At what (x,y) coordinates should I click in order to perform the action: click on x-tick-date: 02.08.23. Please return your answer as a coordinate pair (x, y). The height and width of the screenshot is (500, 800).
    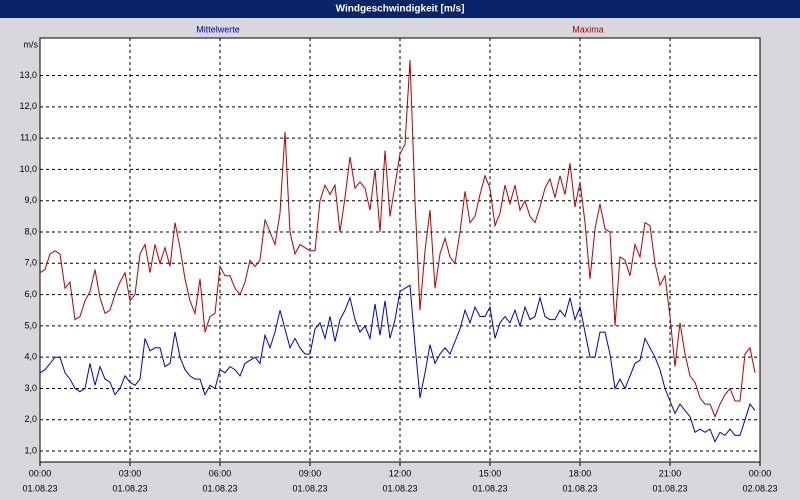
    Looking at the image, I should click on (759, 488).